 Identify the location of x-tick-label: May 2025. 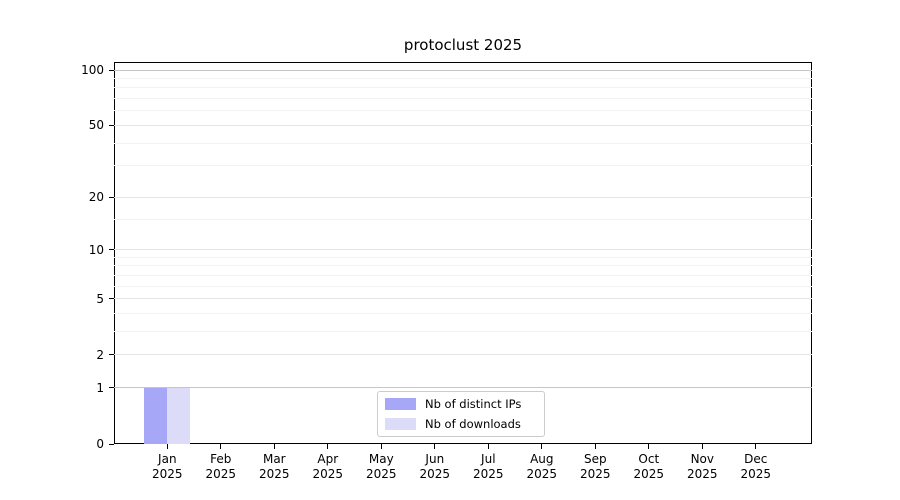
(381, 466).